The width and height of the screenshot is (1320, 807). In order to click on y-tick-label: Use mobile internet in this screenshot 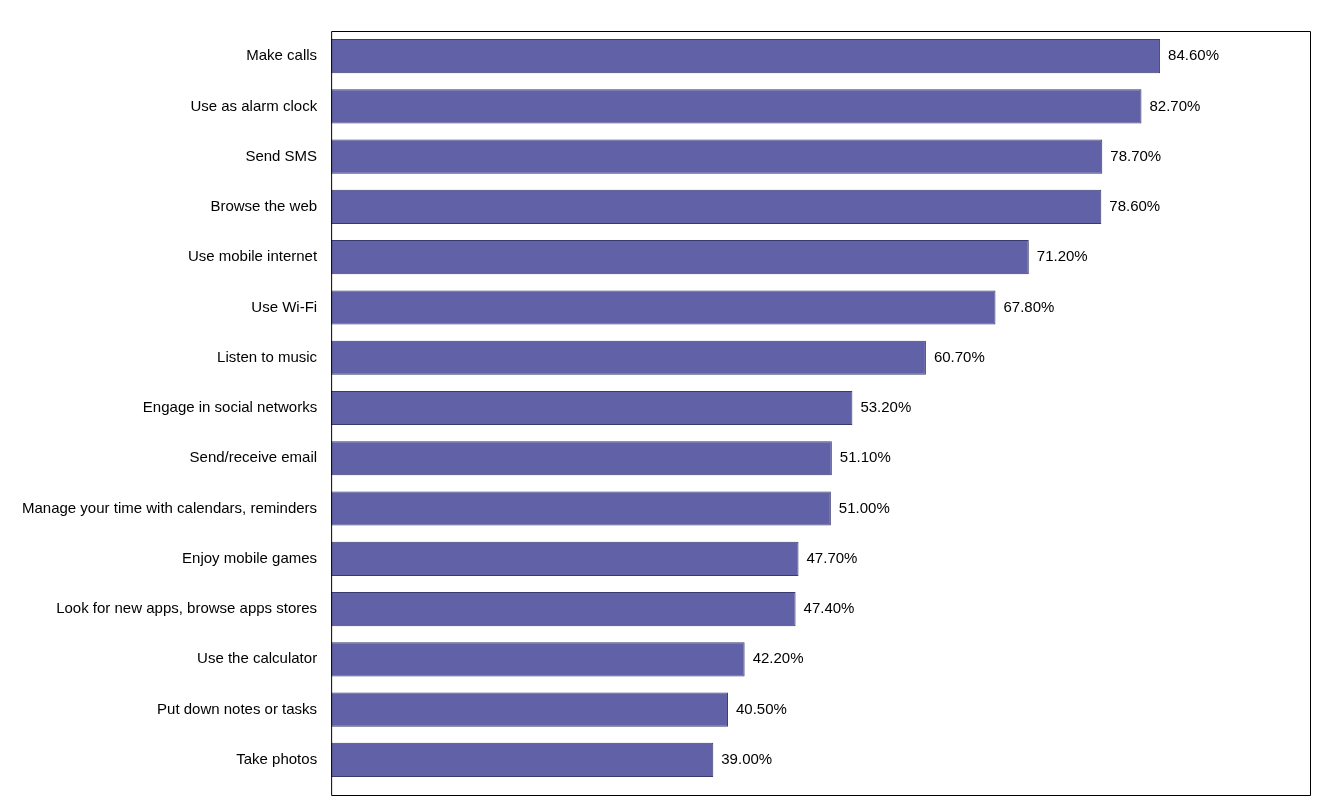, I will do `click(252, 256)`.